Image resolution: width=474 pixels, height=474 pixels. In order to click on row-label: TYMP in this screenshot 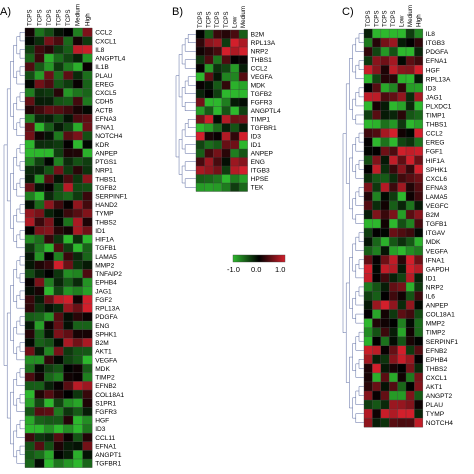, I will do `click(104, 214)`.